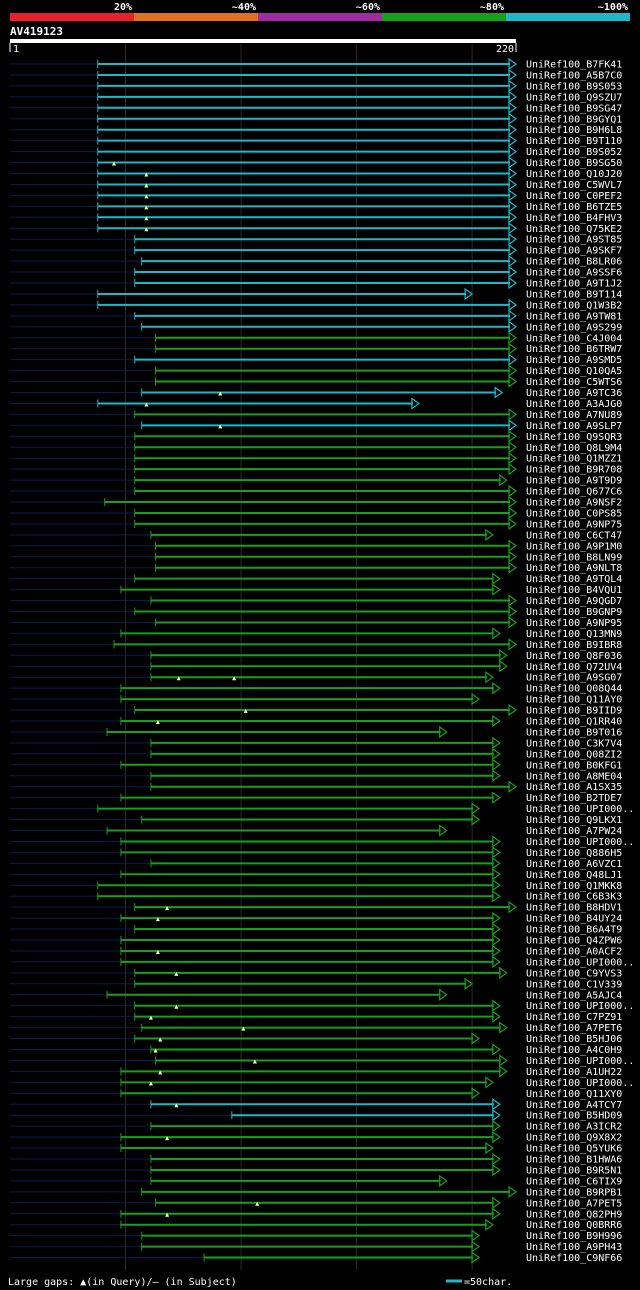  I want to click on hit-label: UniRef100_Q82PH9, so click(574, 1214).